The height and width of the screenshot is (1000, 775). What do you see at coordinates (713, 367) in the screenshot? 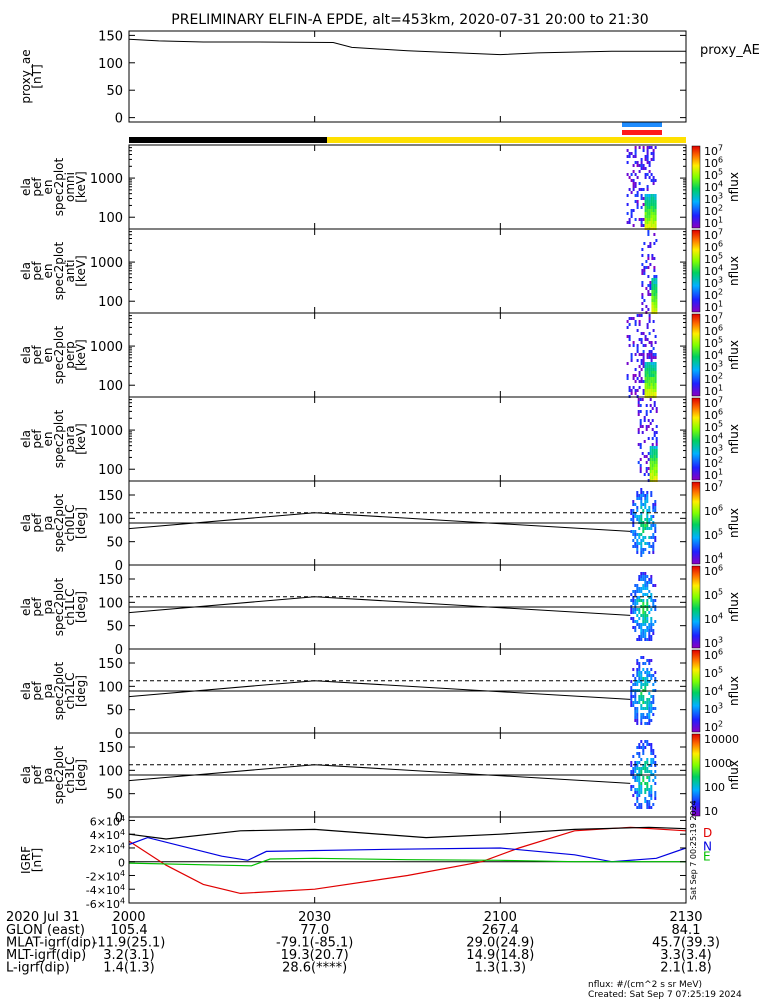
I see `colorbar-tick-label: 103` at bounding box center [713, 367].